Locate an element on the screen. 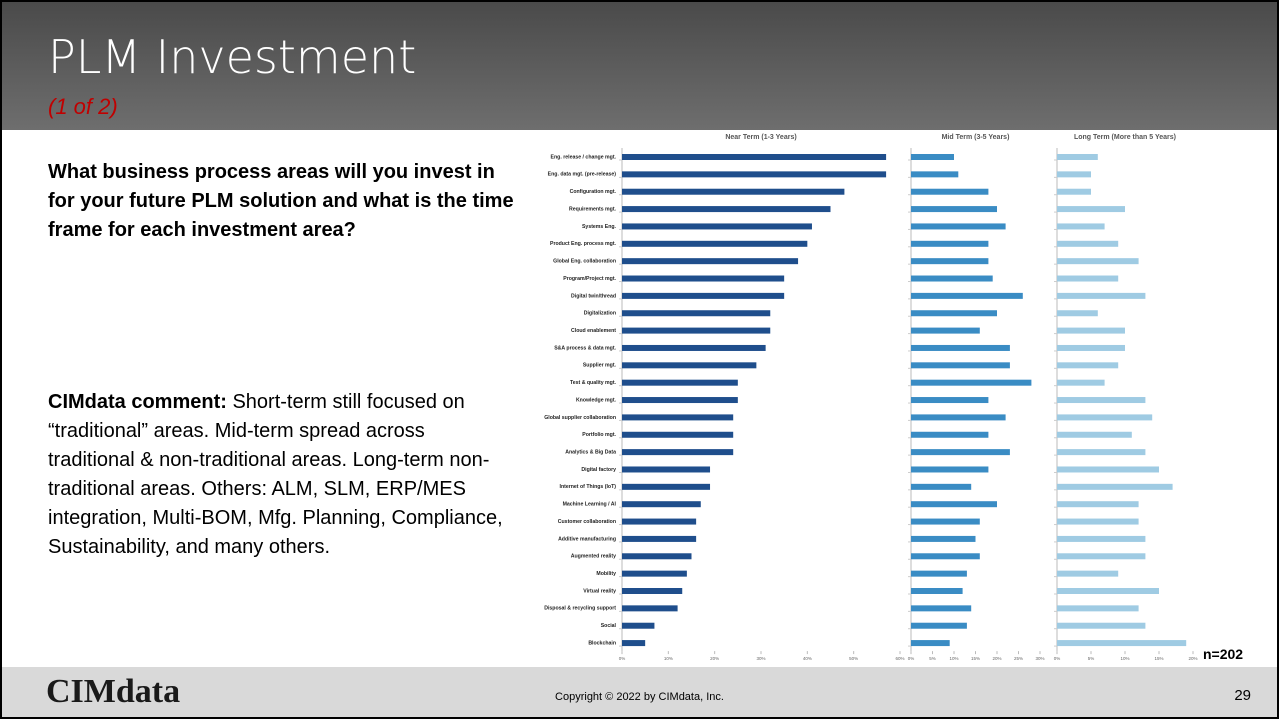 This screenshot has width=1279, height=719. category-label: Test & quality mgt. is located at coordinates (593, 383).